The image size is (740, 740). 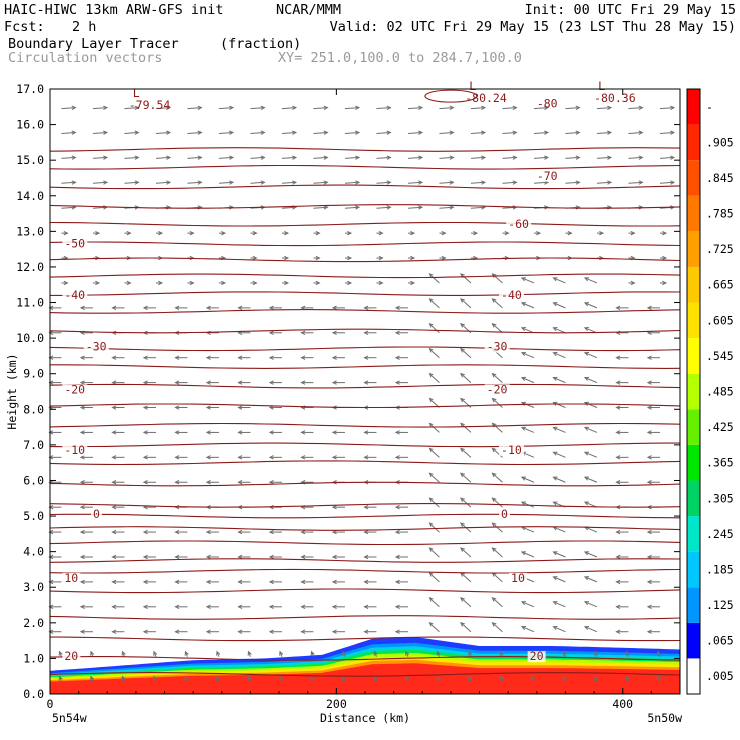 What do you see at coordinates (33, 480) in the screenshot?
I see `y-tick-label: 6.0` at bounding box center [33, 480].